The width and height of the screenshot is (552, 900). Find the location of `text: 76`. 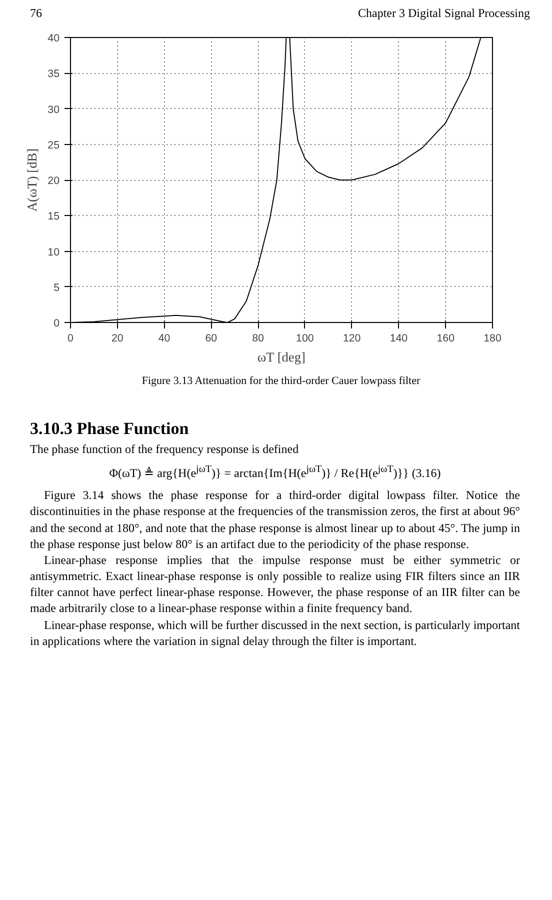

text: 76 is located at coordinates (36, 13).